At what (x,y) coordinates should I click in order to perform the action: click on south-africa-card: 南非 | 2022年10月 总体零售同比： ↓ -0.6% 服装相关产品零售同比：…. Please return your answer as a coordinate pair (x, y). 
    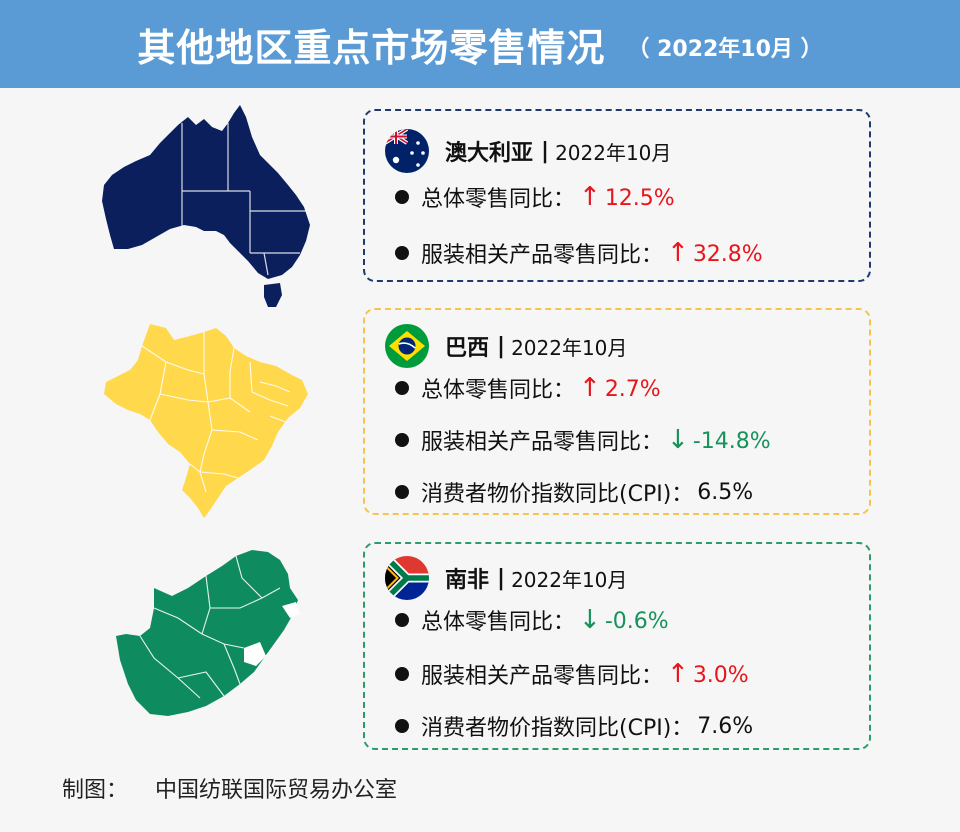
    Looking at the image, I should click on (617, 646).